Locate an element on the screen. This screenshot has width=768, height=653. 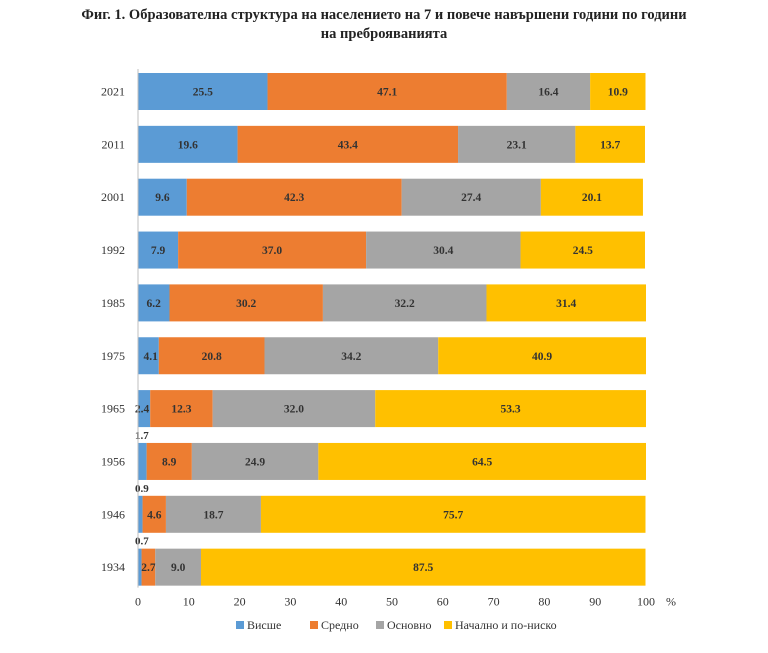
category-label-2001: 2001 is located at coordinates (113, 197).